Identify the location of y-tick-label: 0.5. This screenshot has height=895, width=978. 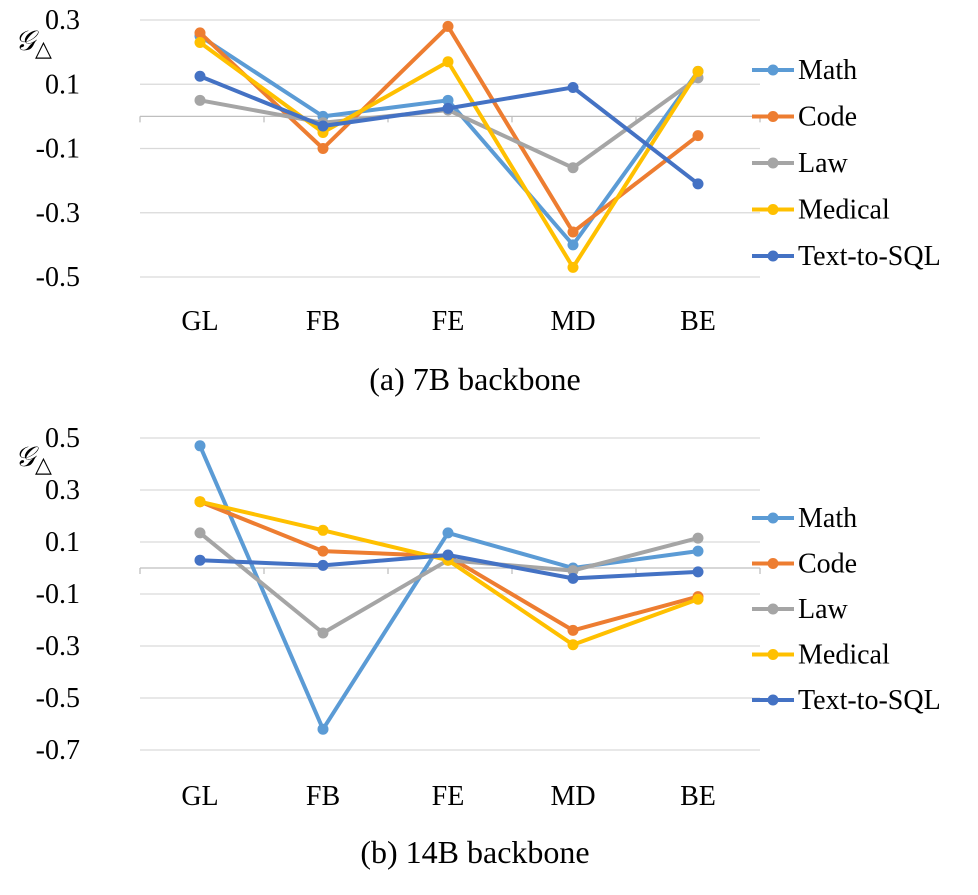
(62, 438).